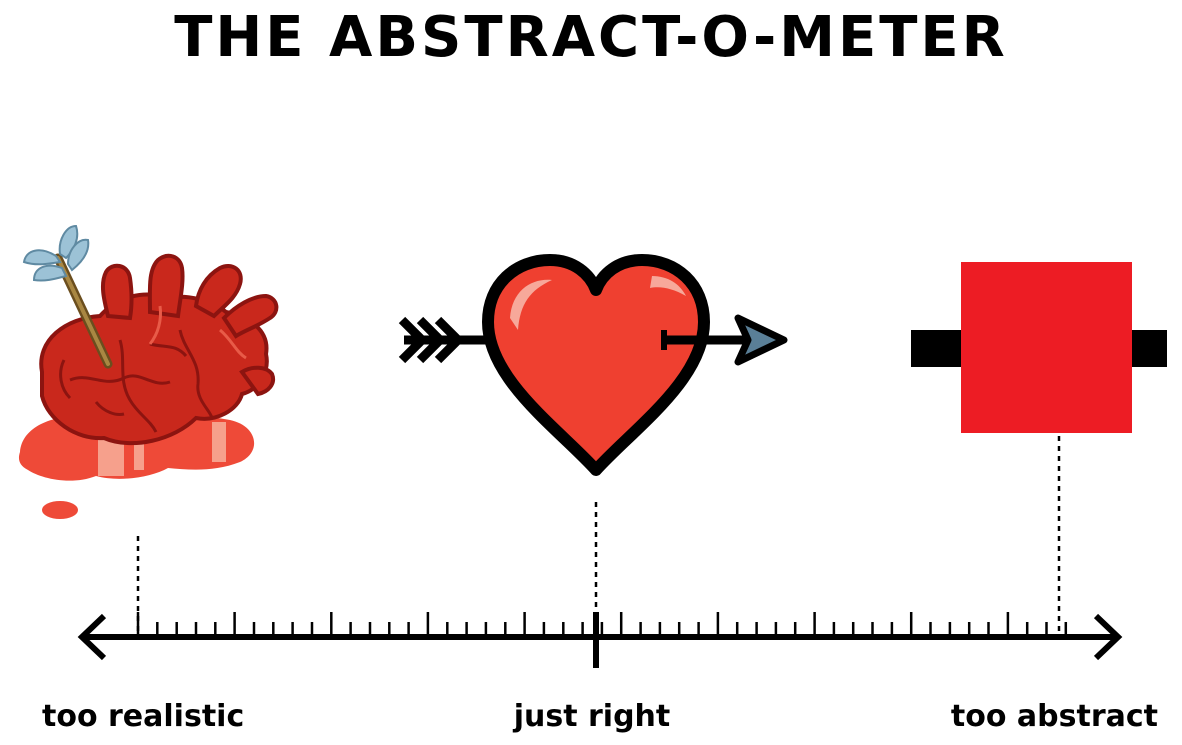  Describe the element at coordinates (600, 640) in the screenshot. I see `scale-axis` at that location.